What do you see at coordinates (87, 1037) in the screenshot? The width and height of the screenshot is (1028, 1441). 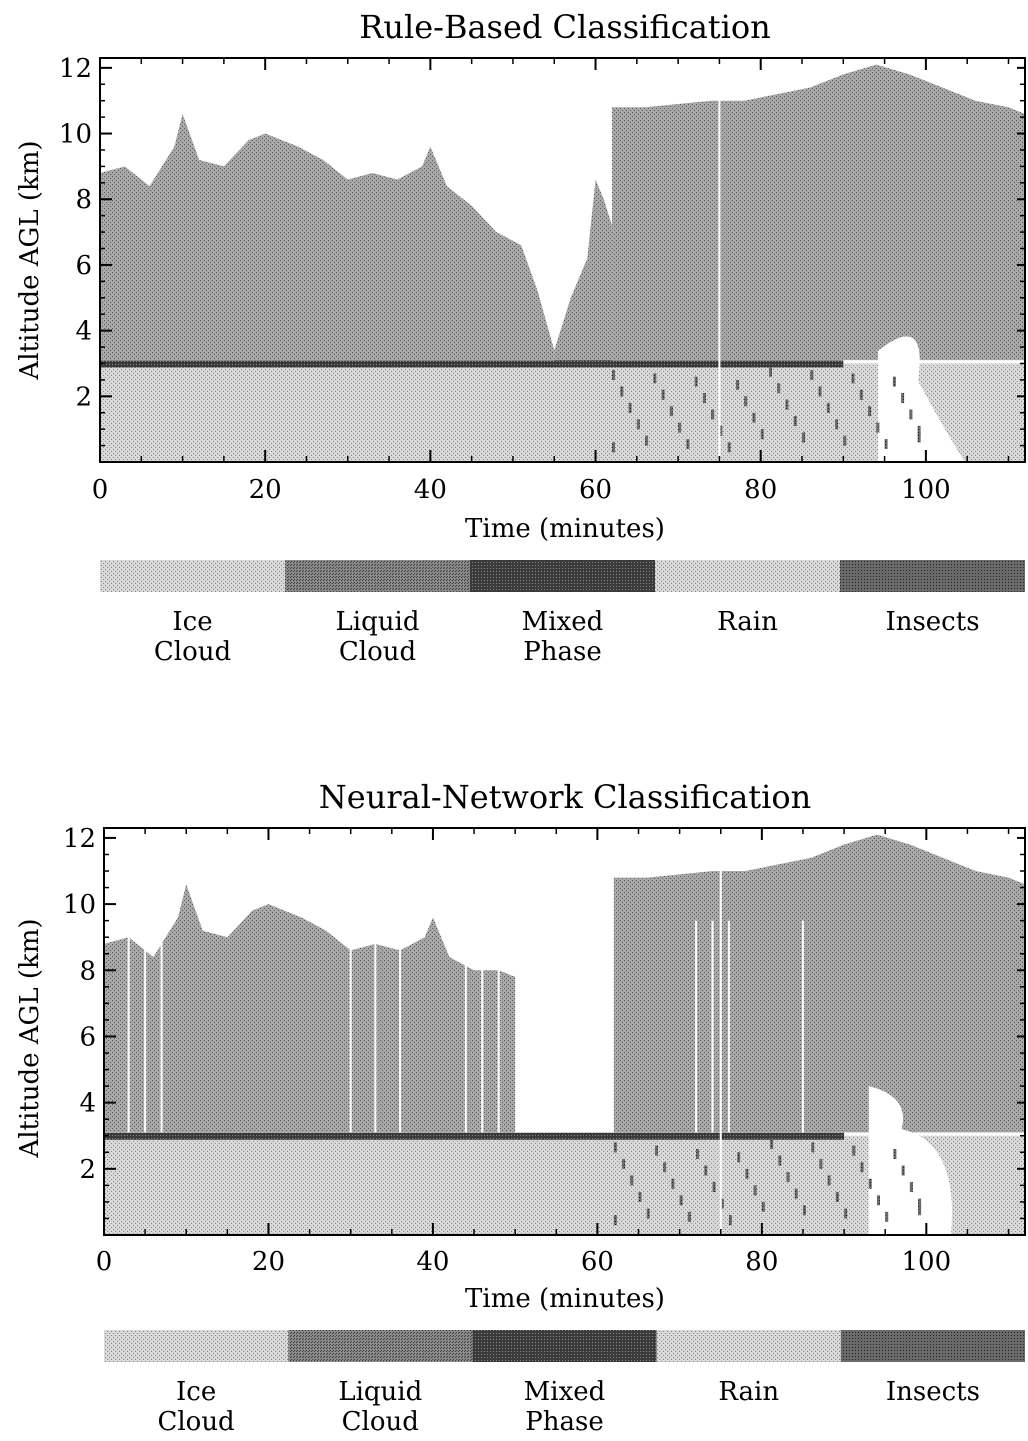 I see `y-tick-label: 6` at bounding box center [87, 1037].